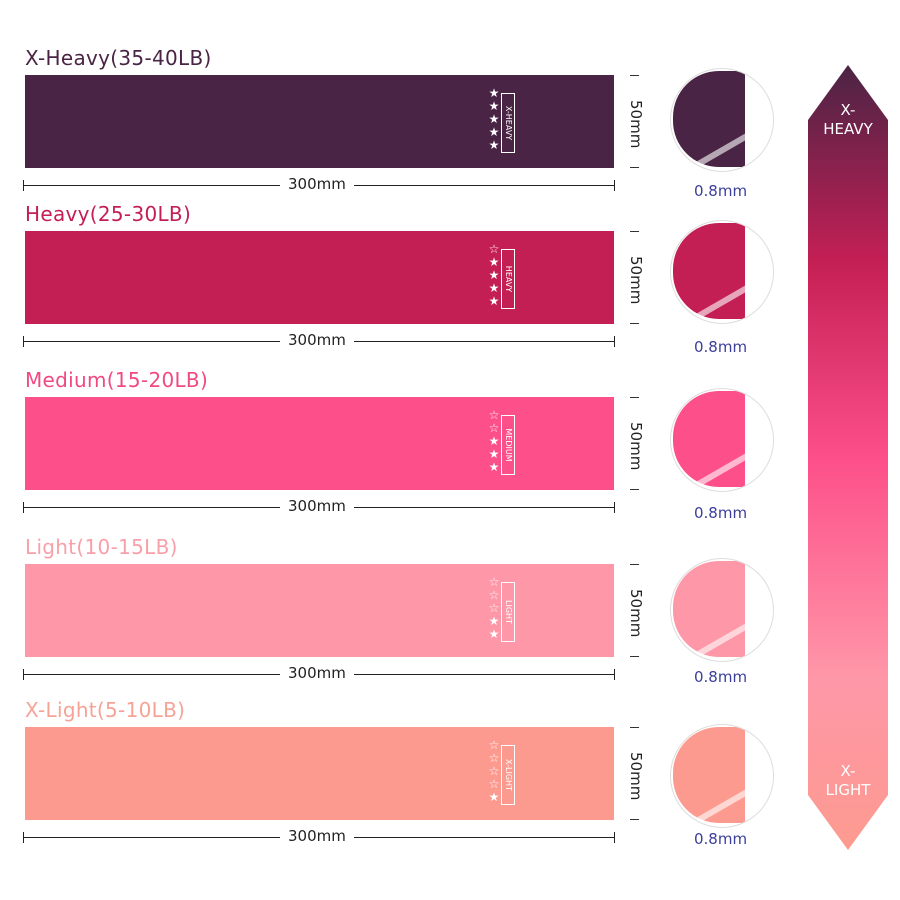  Describe the element at coordinates (848, 771) in the screenshot. I see `scale-bottom-line1: X-` at that location.